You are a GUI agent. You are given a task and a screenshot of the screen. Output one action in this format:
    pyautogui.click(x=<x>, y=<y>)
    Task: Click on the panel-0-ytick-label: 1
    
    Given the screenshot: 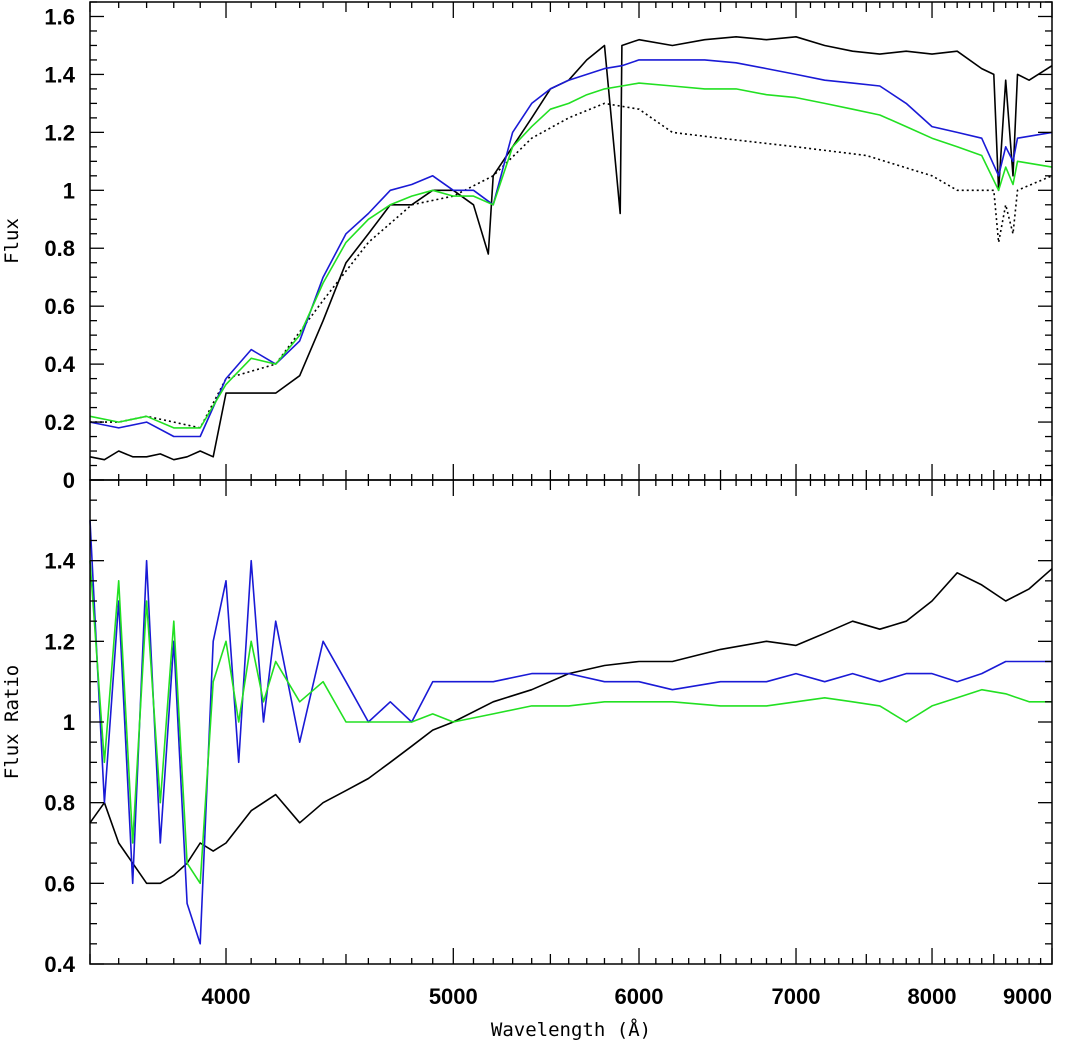 What is the action you would take?
    pyautogui.click(x=69, y=190)
    